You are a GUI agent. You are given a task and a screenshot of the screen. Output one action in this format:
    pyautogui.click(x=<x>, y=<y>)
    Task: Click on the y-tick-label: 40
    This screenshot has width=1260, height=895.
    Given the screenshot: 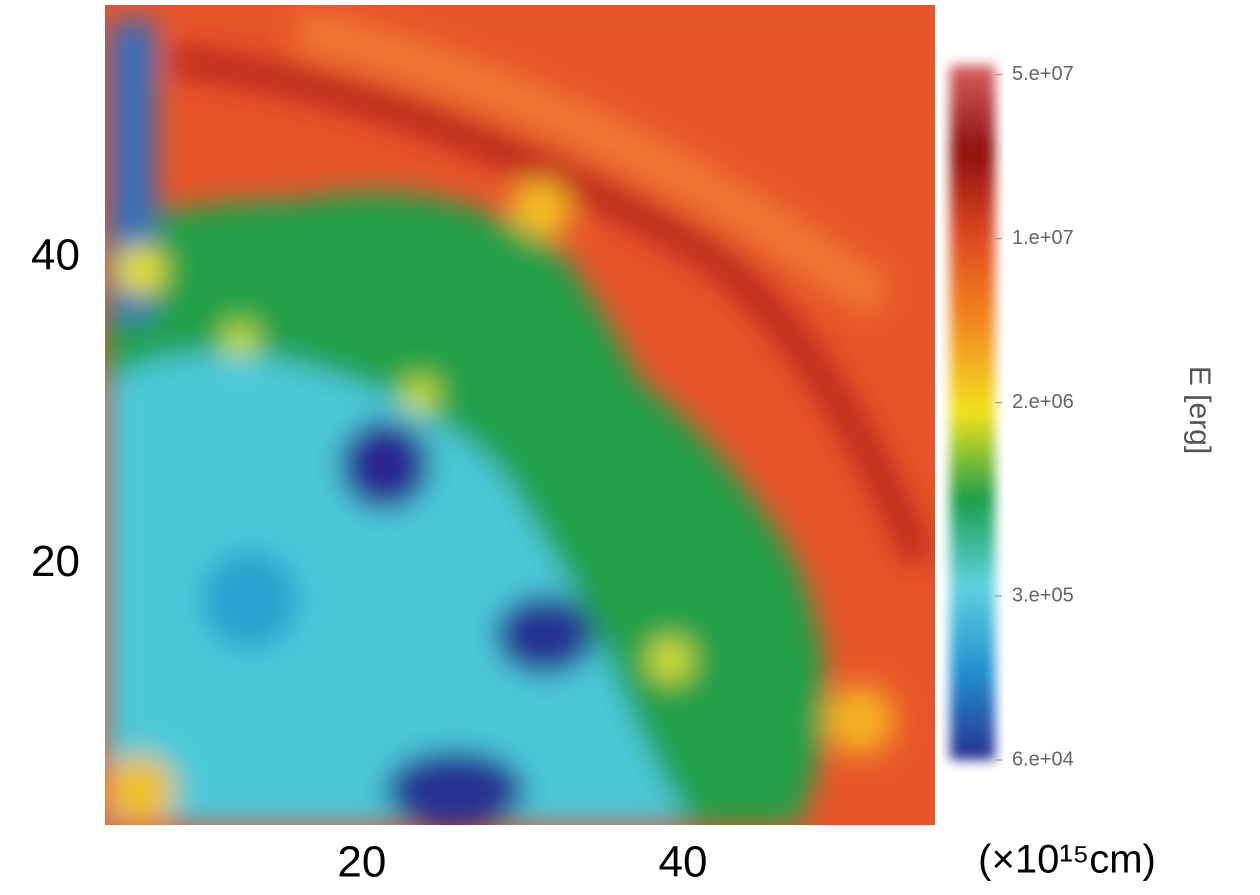 What is the action you would take?
    pyautogui.click(x=55, y=255)
    